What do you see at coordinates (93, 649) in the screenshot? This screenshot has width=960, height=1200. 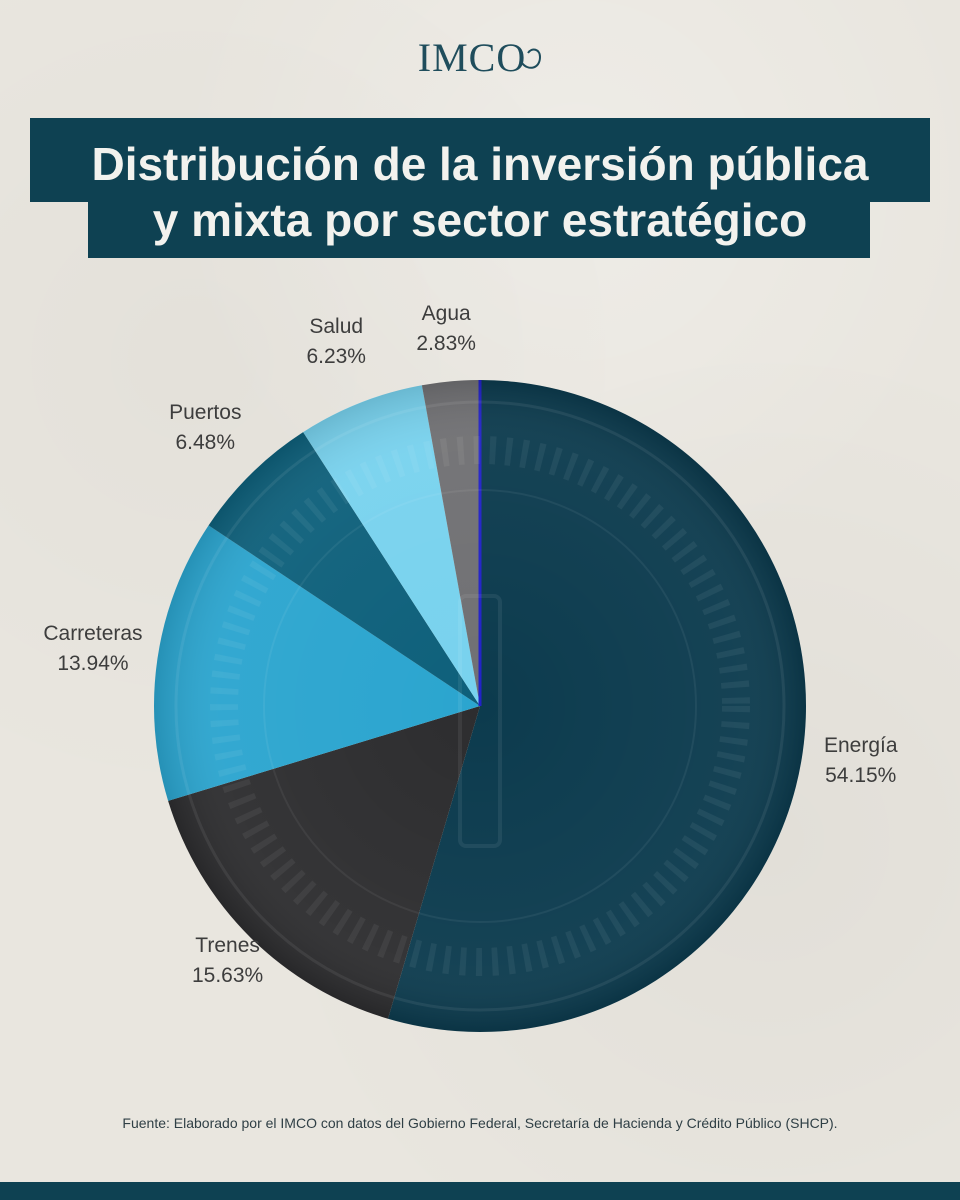 I see `slice-label-carreteras: Carreteras 13.94%` at bounding box center [93, 649].